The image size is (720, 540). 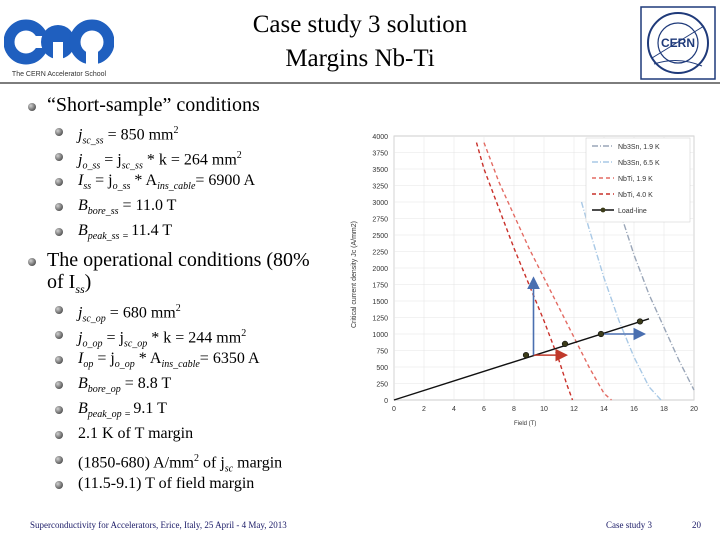 What do you see at coordinates (136, 433) in the screenshot?
I see `temp-margin-line: 2.1 K of T margin` at bounding box center [136, 433].